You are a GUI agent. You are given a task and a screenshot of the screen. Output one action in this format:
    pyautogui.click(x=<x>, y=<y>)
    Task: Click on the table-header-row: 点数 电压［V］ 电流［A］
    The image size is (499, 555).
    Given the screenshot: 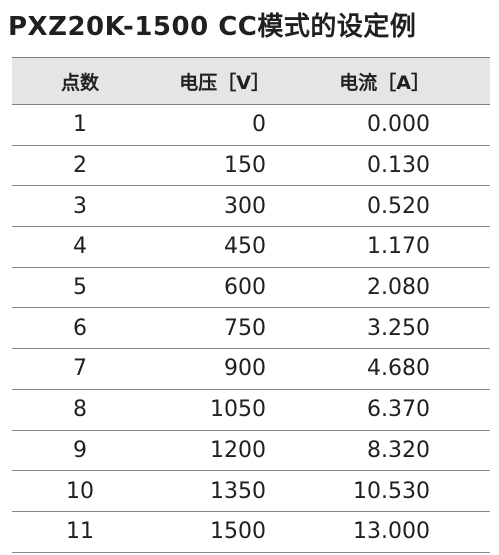 What is the action you would take?
    pyautogui.click(x=251, y=81)
    